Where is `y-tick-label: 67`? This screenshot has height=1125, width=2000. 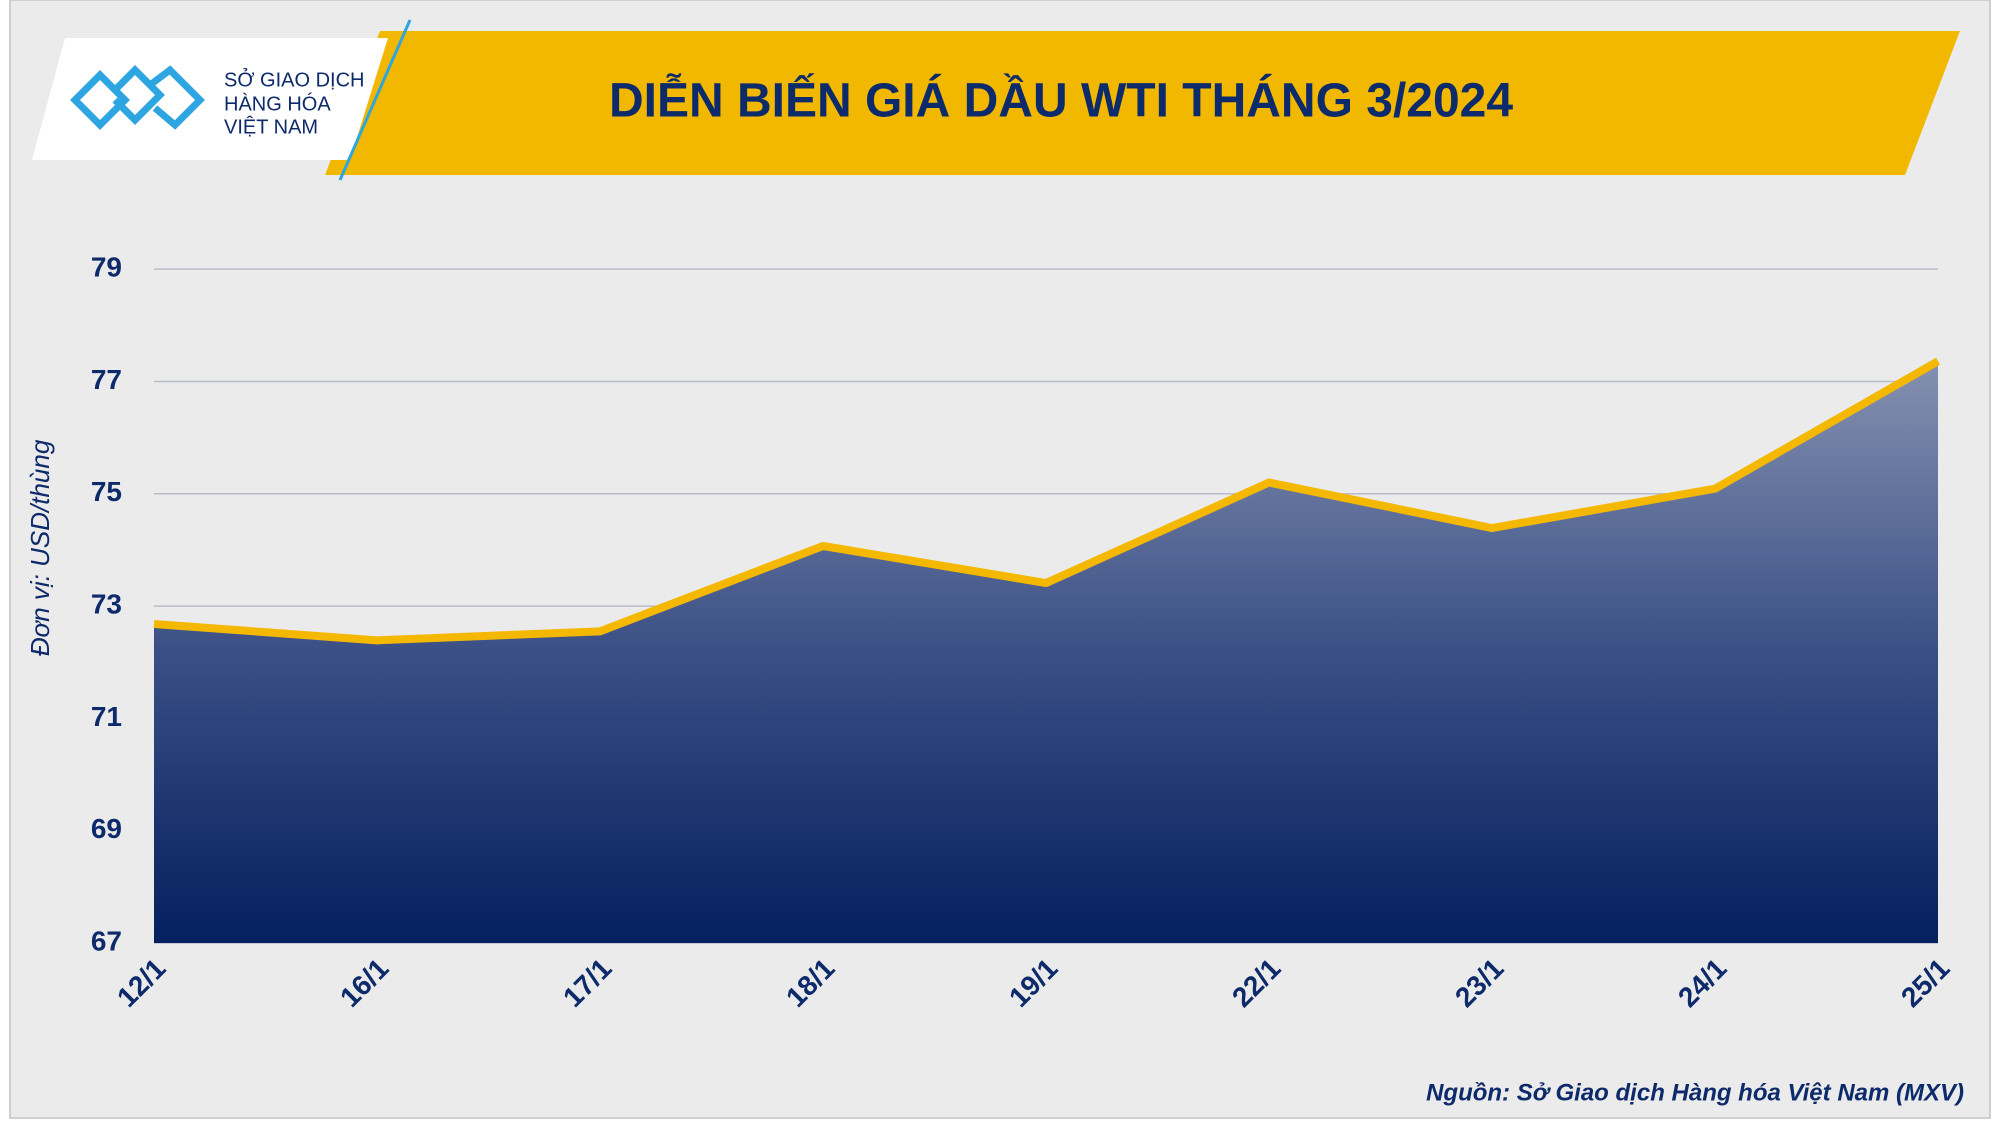 y-tick-label: 67 is located at coordinates (106, 940).